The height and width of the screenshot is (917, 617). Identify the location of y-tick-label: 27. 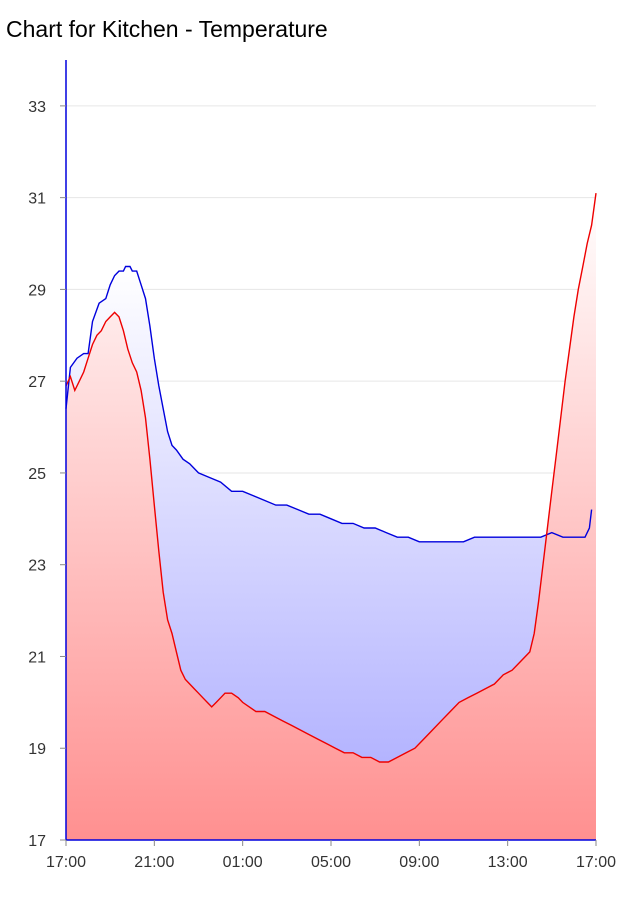
(37, 382).